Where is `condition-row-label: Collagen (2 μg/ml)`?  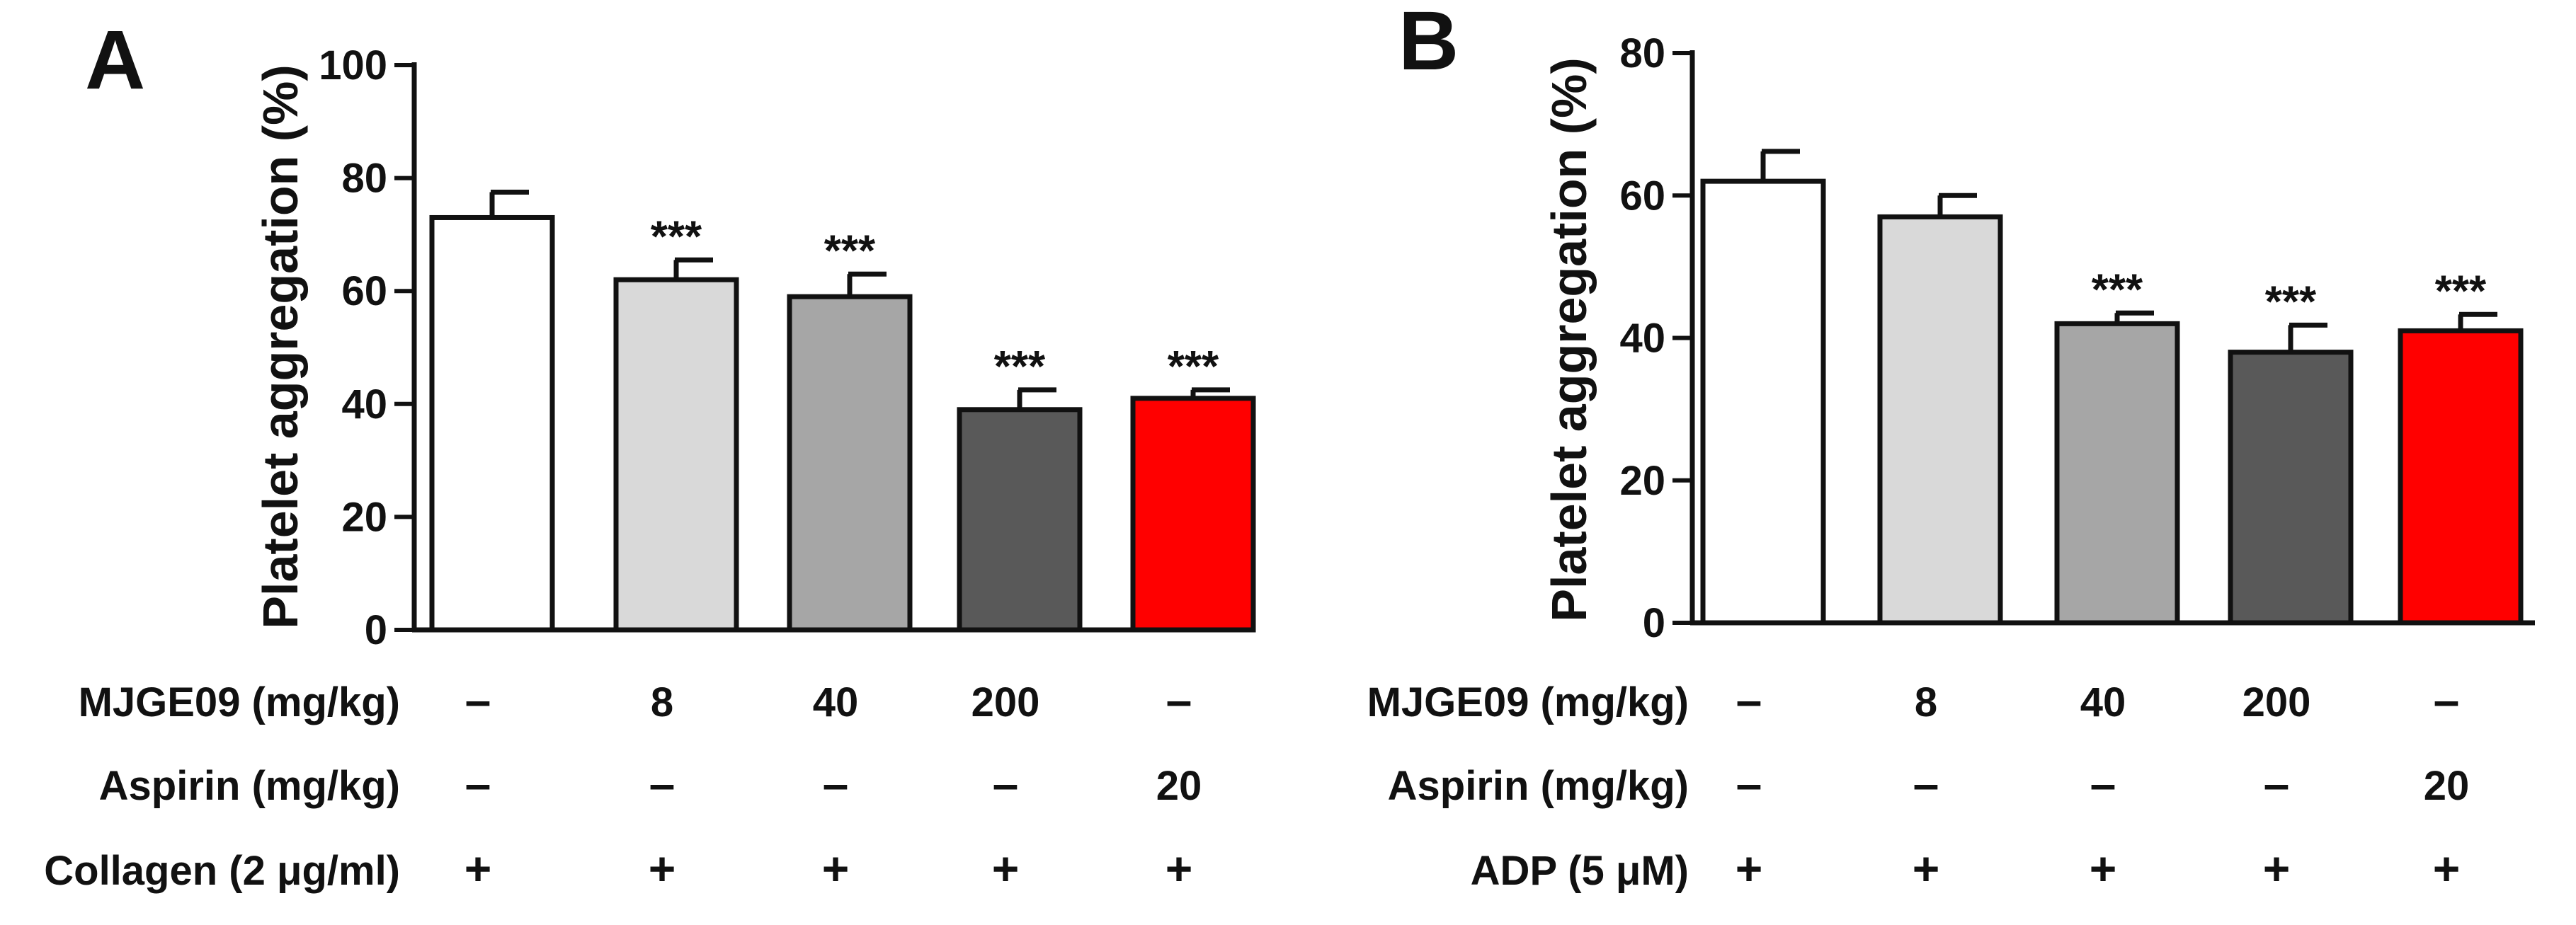 condition-row-label: Collagen (2 μg/ml) is located at coordinates (222, 871).